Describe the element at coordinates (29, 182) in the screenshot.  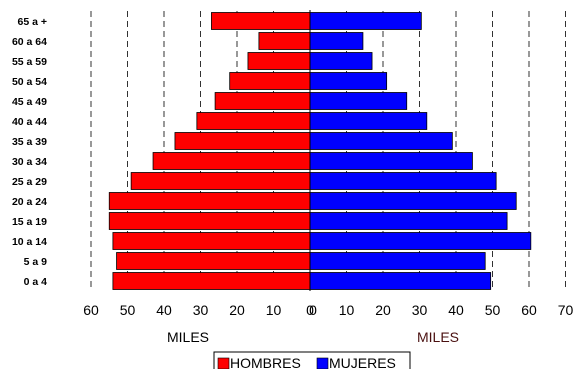
I see `category-label-5: 25 a 29` at that location.